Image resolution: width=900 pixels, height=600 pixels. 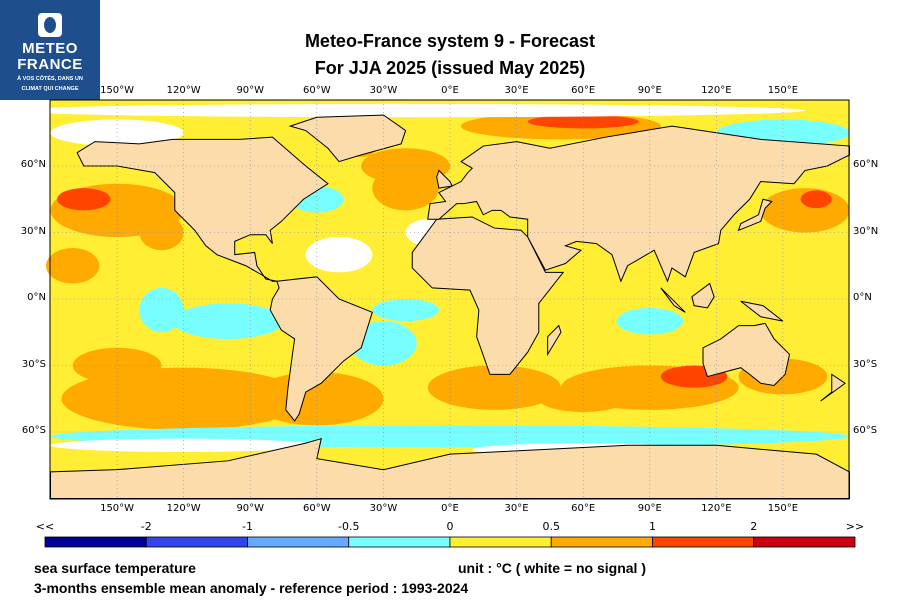 I want to click on lat-label-right: 30°N, so click(x=866, y=231).